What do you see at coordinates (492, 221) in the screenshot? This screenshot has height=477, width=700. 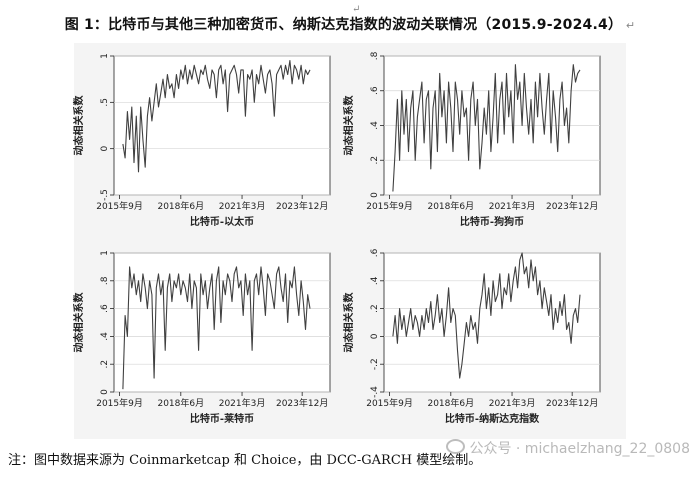 I see `x-axis-label: 比特币-狗狗币` at bounding box center [492, 221].